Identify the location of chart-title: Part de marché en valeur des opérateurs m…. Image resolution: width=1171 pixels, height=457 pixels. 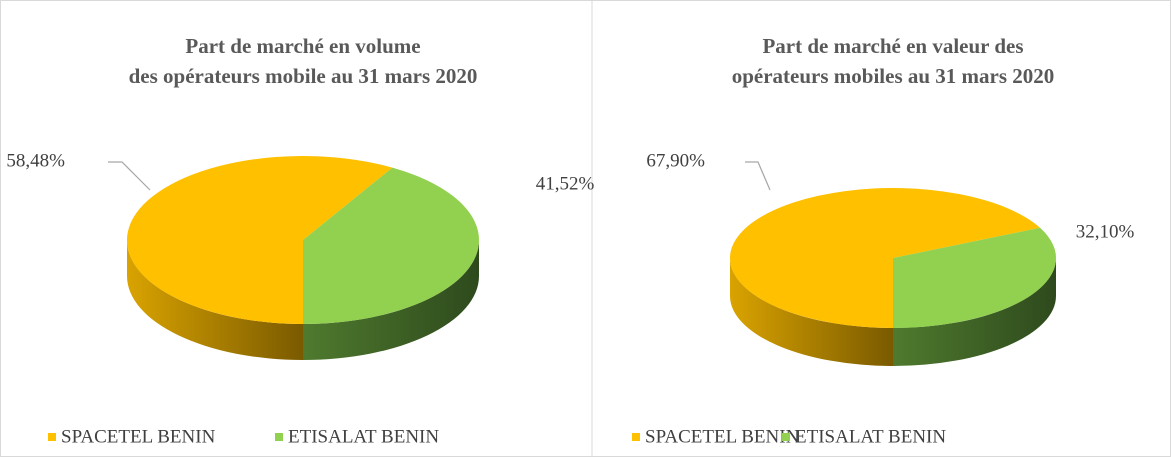
(893, 61).